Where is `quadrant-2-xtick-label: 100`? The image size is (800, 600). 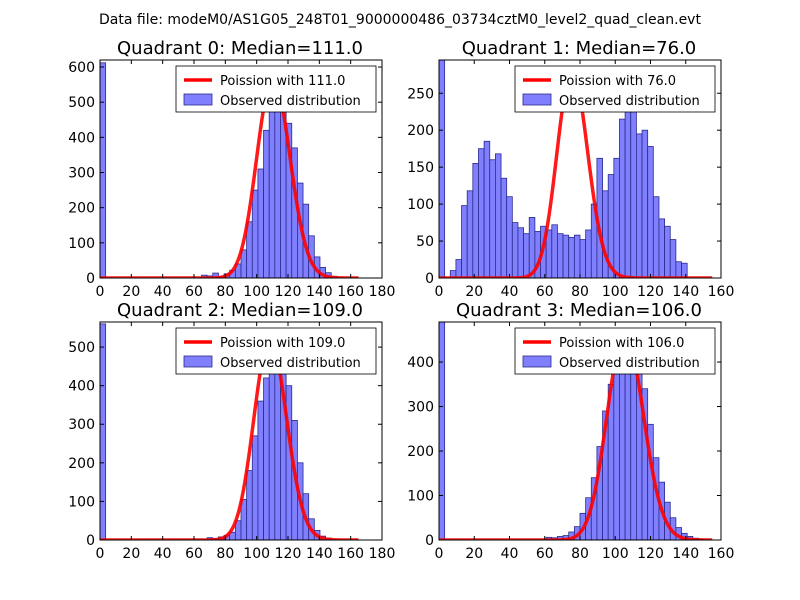 quadrant-2-xtick-label: 100 is located at coordinates (256, 554).